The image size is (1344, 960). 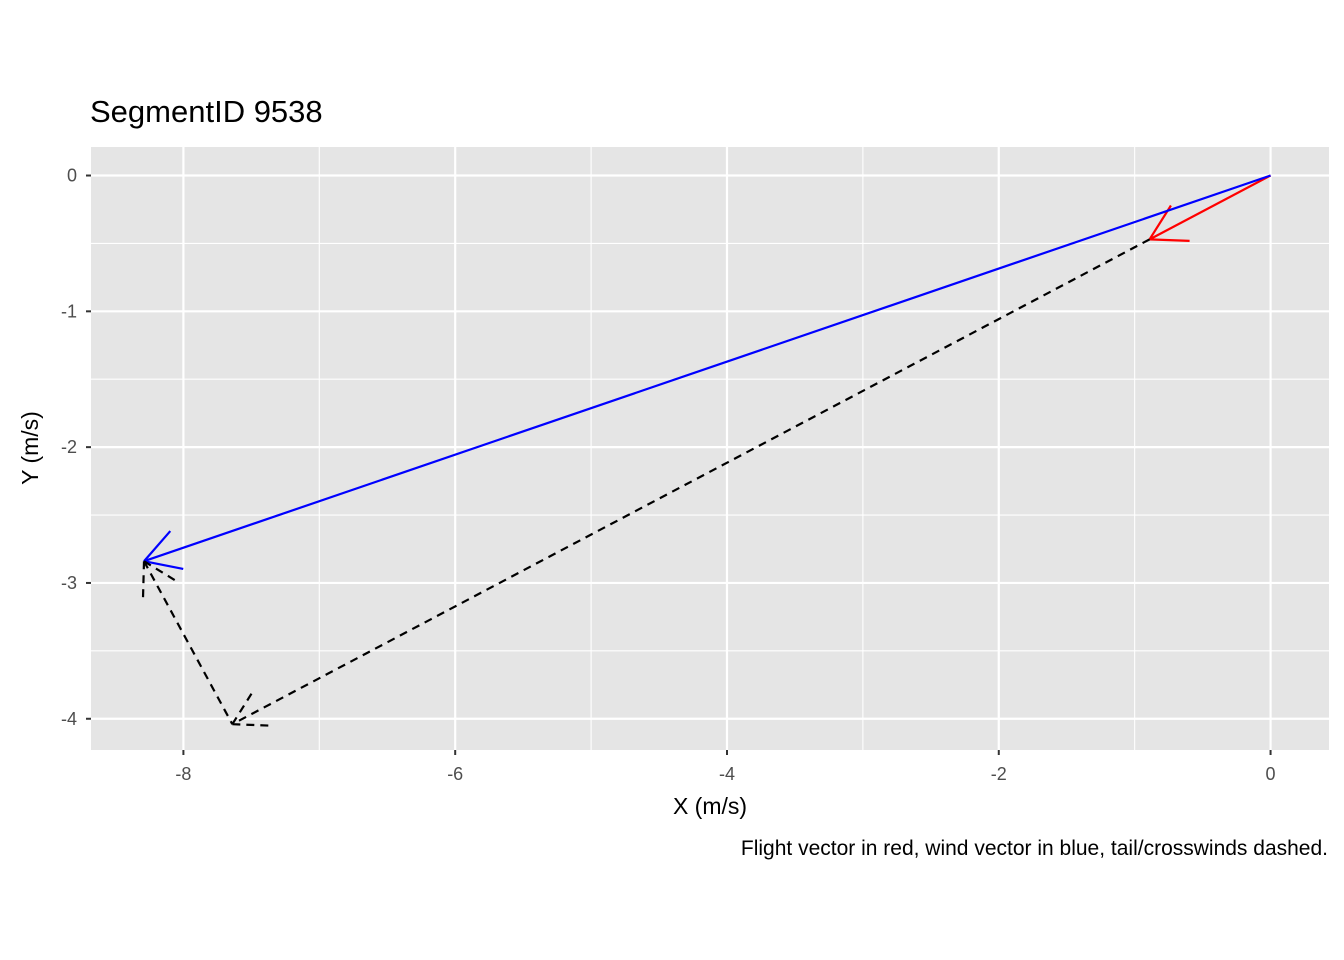 I want to click on x-axis-title: X (m/s), so click(x=710, y=806).